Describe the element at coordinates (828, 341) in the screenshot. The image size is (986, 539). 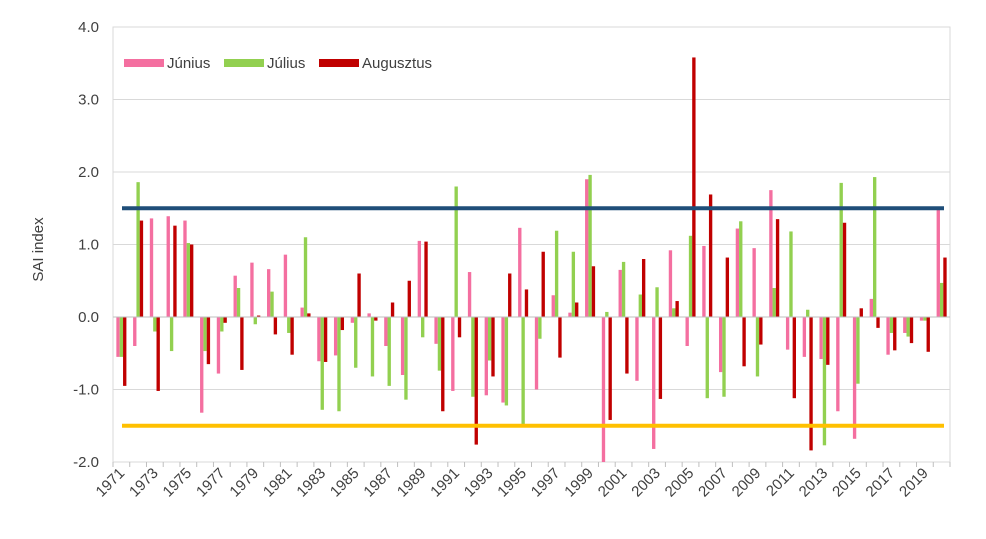
I see `bar-Augusztus-2013` at that location.